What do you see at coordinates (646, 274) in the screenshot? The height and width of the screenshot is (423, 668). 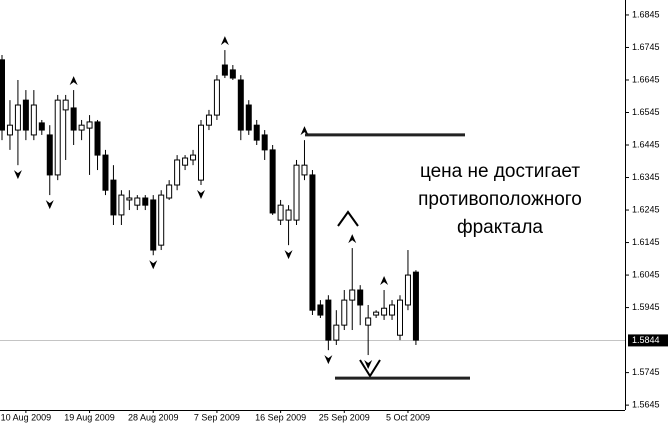 I see `y-tick-label: 1.6045` at bounding box center [646, 274].